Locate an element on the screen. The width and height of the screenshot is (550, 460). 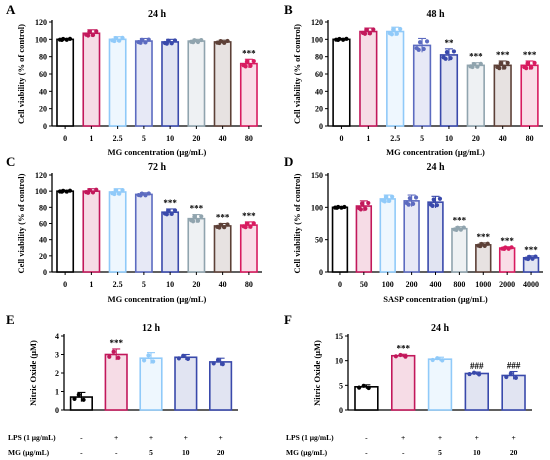
y-axis-label: Cell viability (% of control) is located at coordinates (21, 74).